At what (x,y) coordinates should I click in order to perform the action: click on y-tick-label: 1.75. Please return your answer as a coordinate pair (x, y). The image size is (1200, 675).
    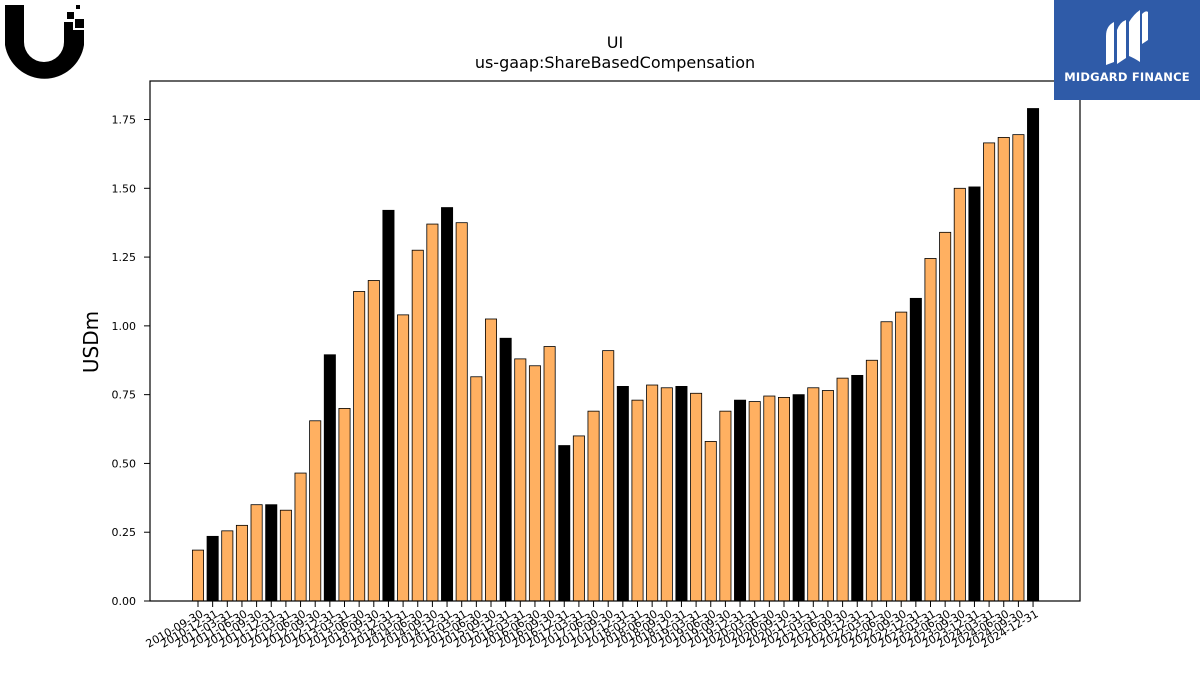
    Looking at the image, I should click on (124, 120).